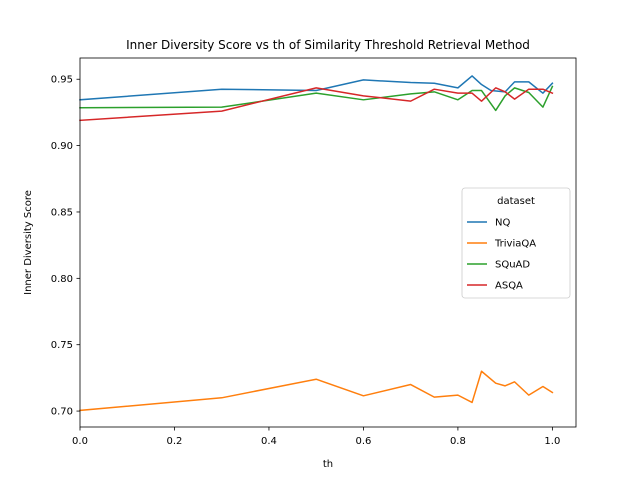 This screenshot has width=640, height=480. I want to click on series-line-triviaqa, so click(316, 391).